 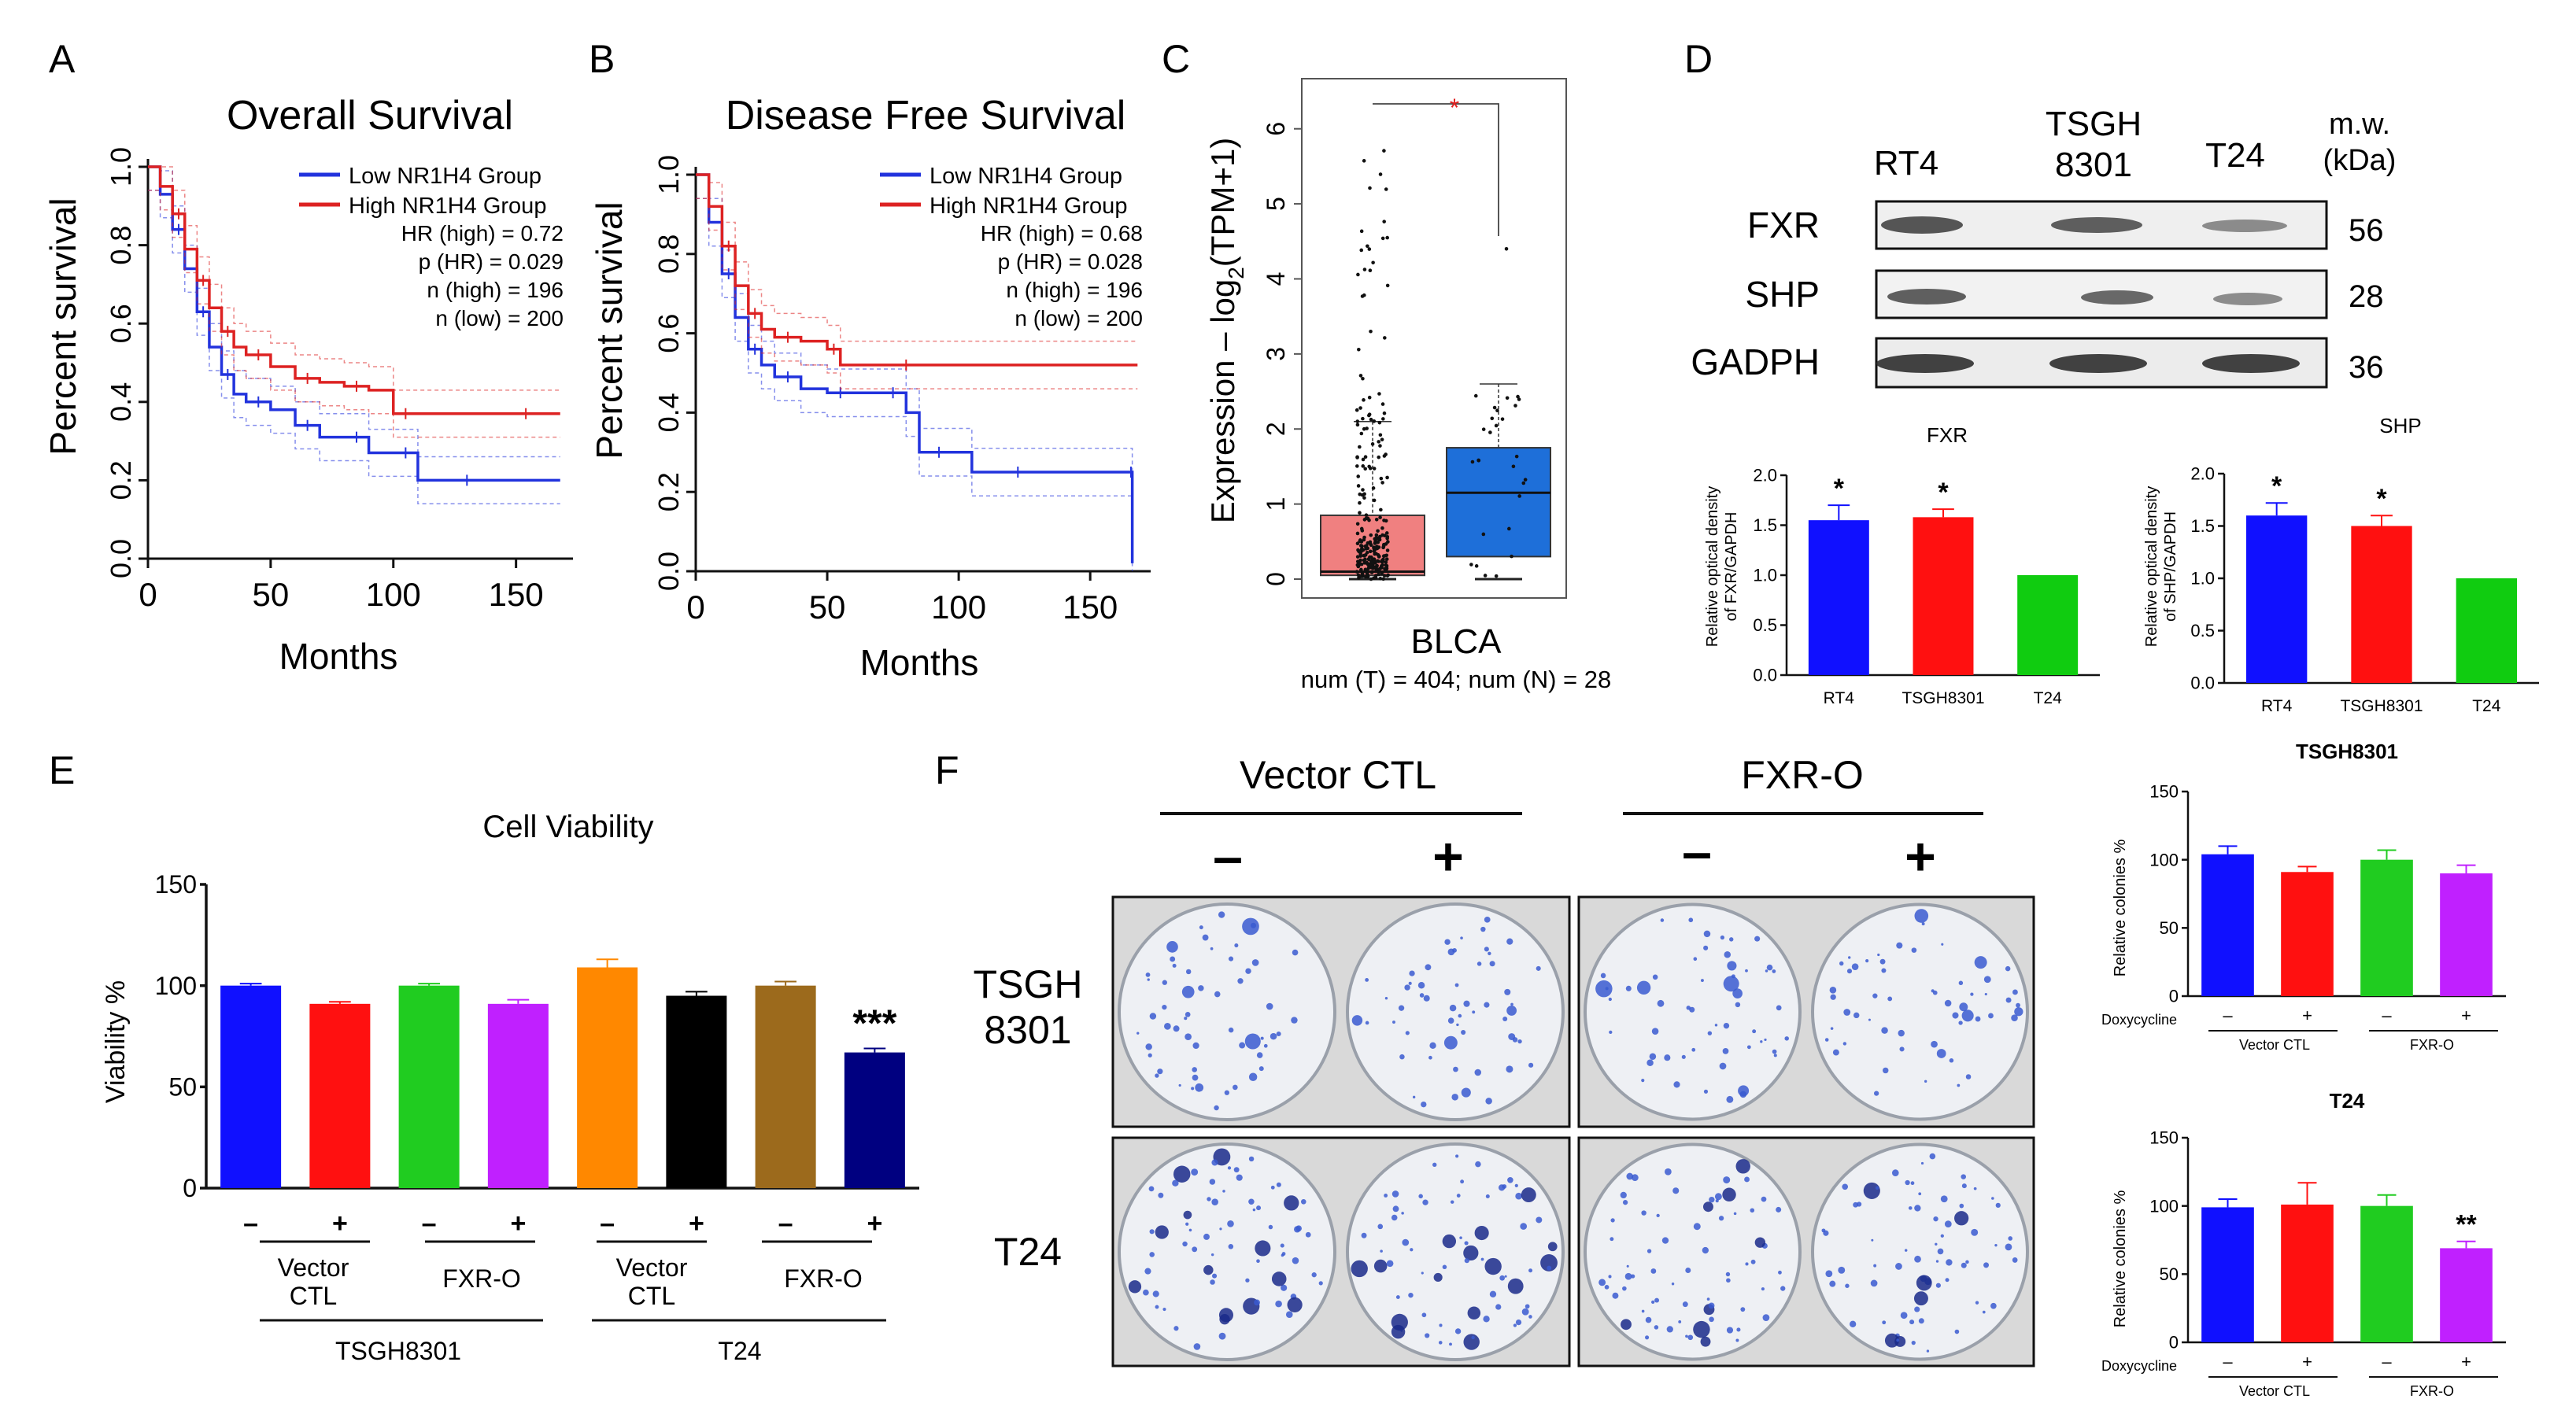 What do you see at coordinates (2486, 630) in the screenshot?
I see `bar` at bounding box center [2486, 630].